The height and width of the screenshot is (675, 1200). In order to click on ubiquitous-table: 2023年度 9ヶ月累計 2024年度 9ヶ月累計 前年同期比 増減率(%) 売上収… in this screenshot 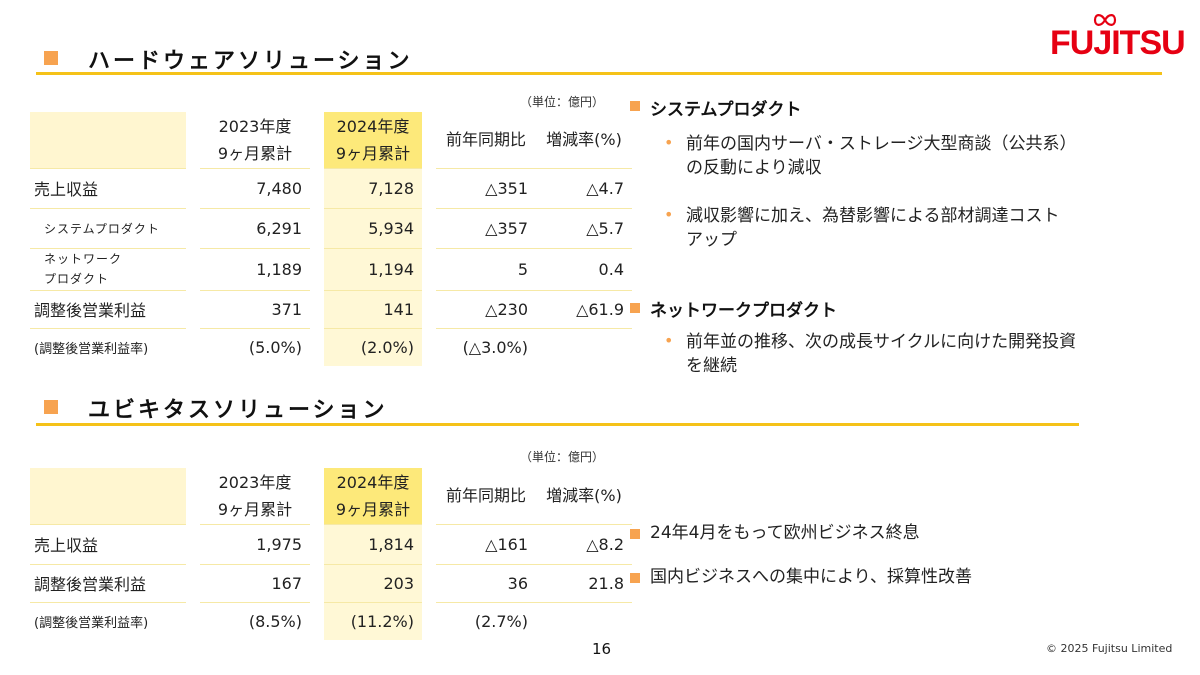, I will do `click(331, 554)`.